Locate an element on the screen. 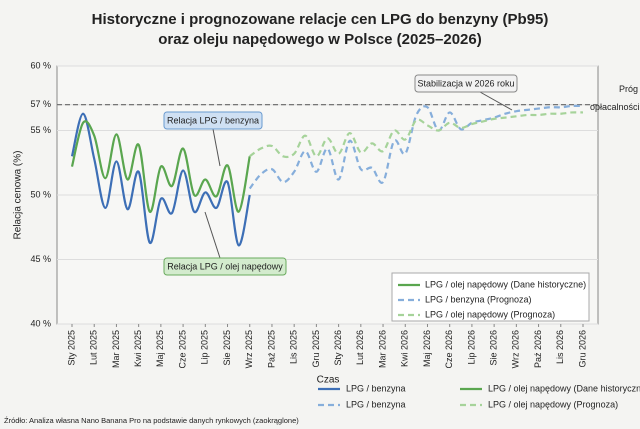 The width and height of the screenshot is (640, 429). x-tick-label: Paź 2026 is located at coordinates (538, 349).